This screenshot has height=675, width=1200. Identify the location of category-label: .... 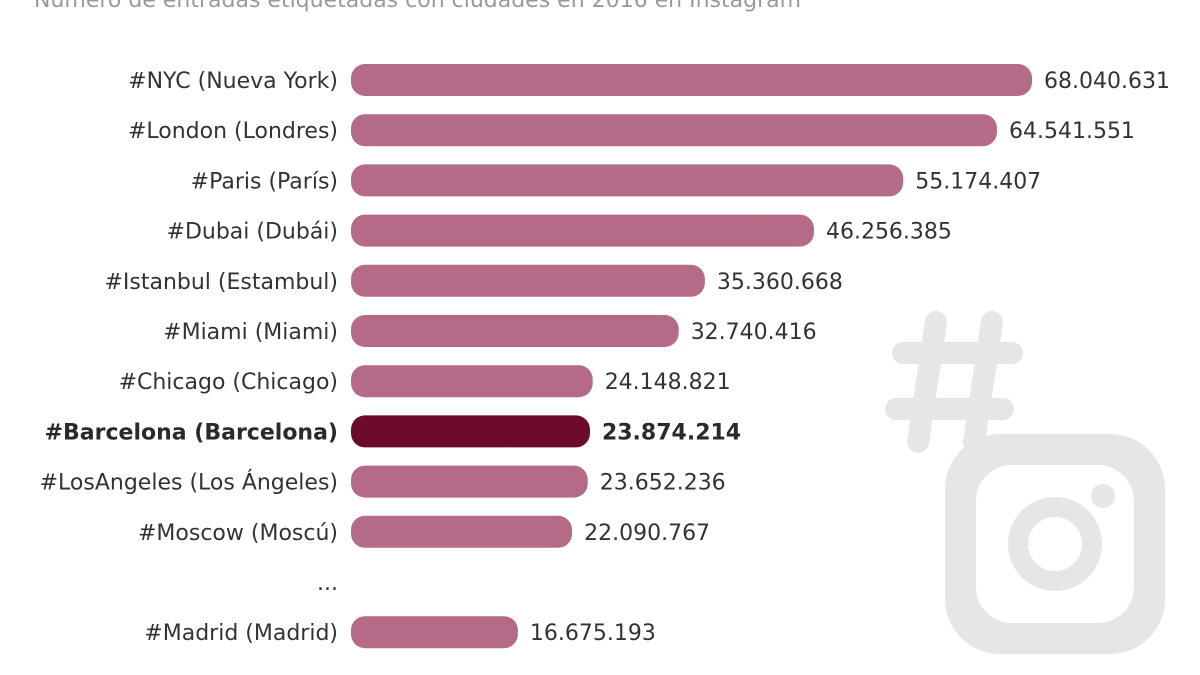
(327, 583).